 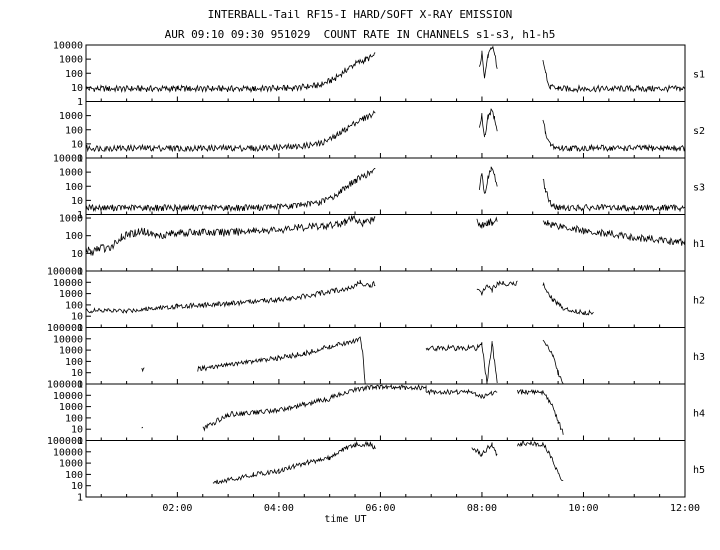 I want to click on panel-frame-s1, so click(x=385, y=73).